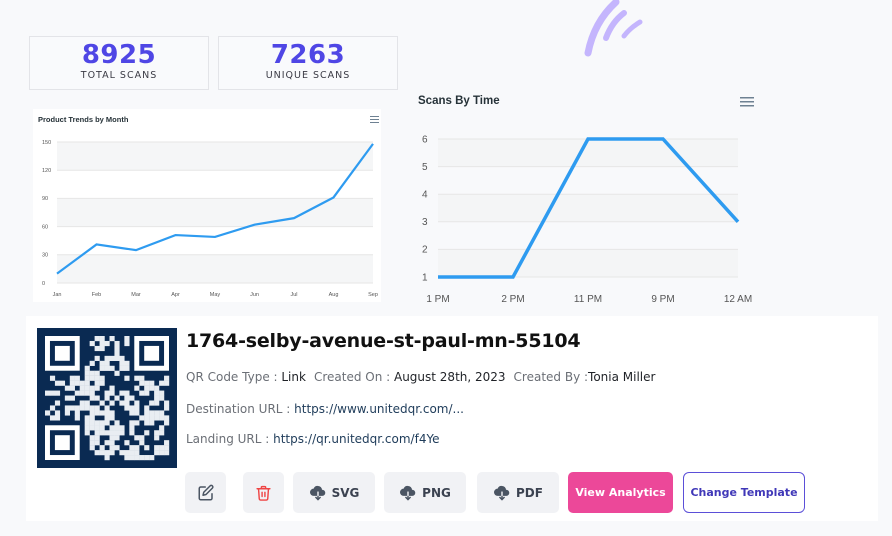 This screenshot has height=536, width=892. What do you see at coordinates (293, 377) in the screenshot?
I see `type-value: Link` at bounding box center [293, 377].